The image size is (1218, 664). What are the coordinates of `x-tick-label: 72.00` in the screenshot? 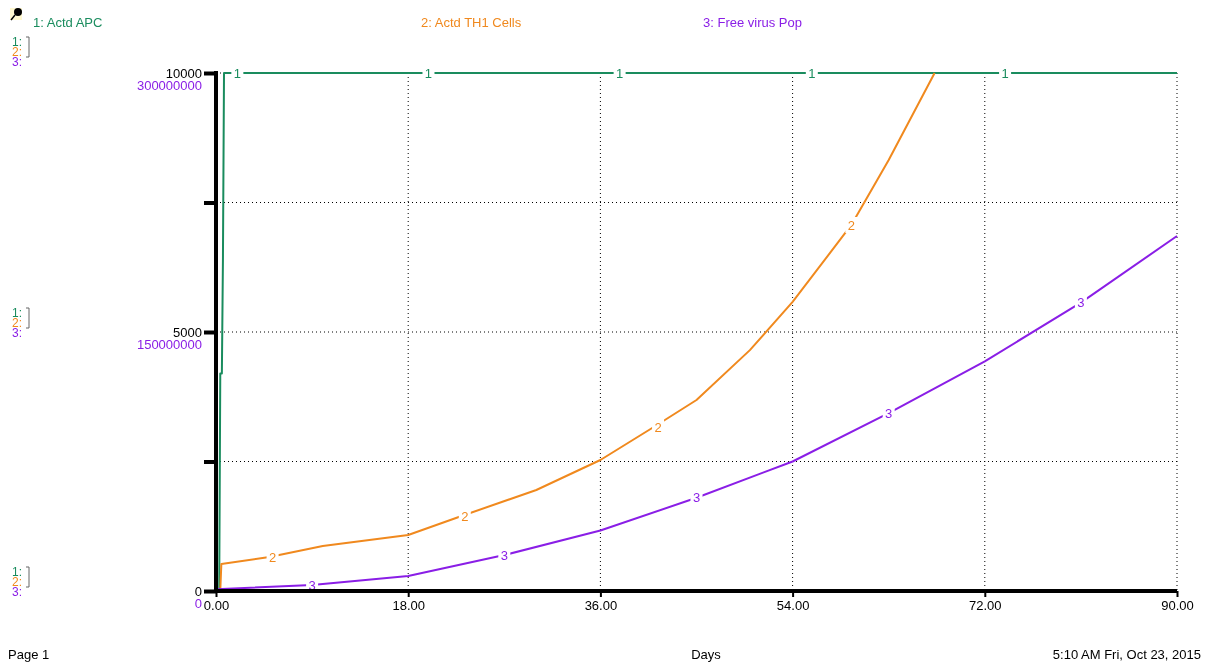 It's located at (985, 606).